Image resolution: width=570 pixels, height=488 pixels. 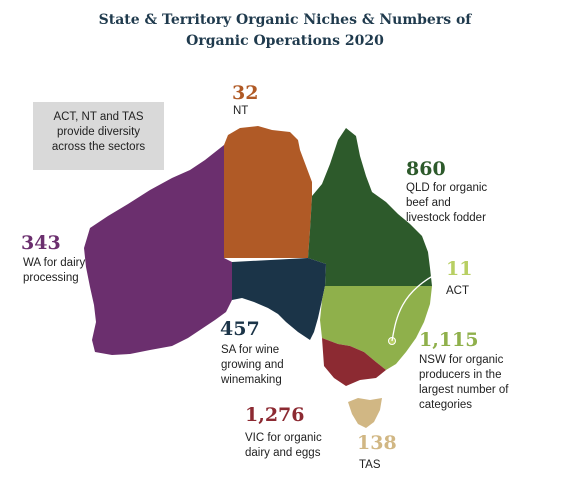 I want to click on region-nsw, so click(x=376, y=328).